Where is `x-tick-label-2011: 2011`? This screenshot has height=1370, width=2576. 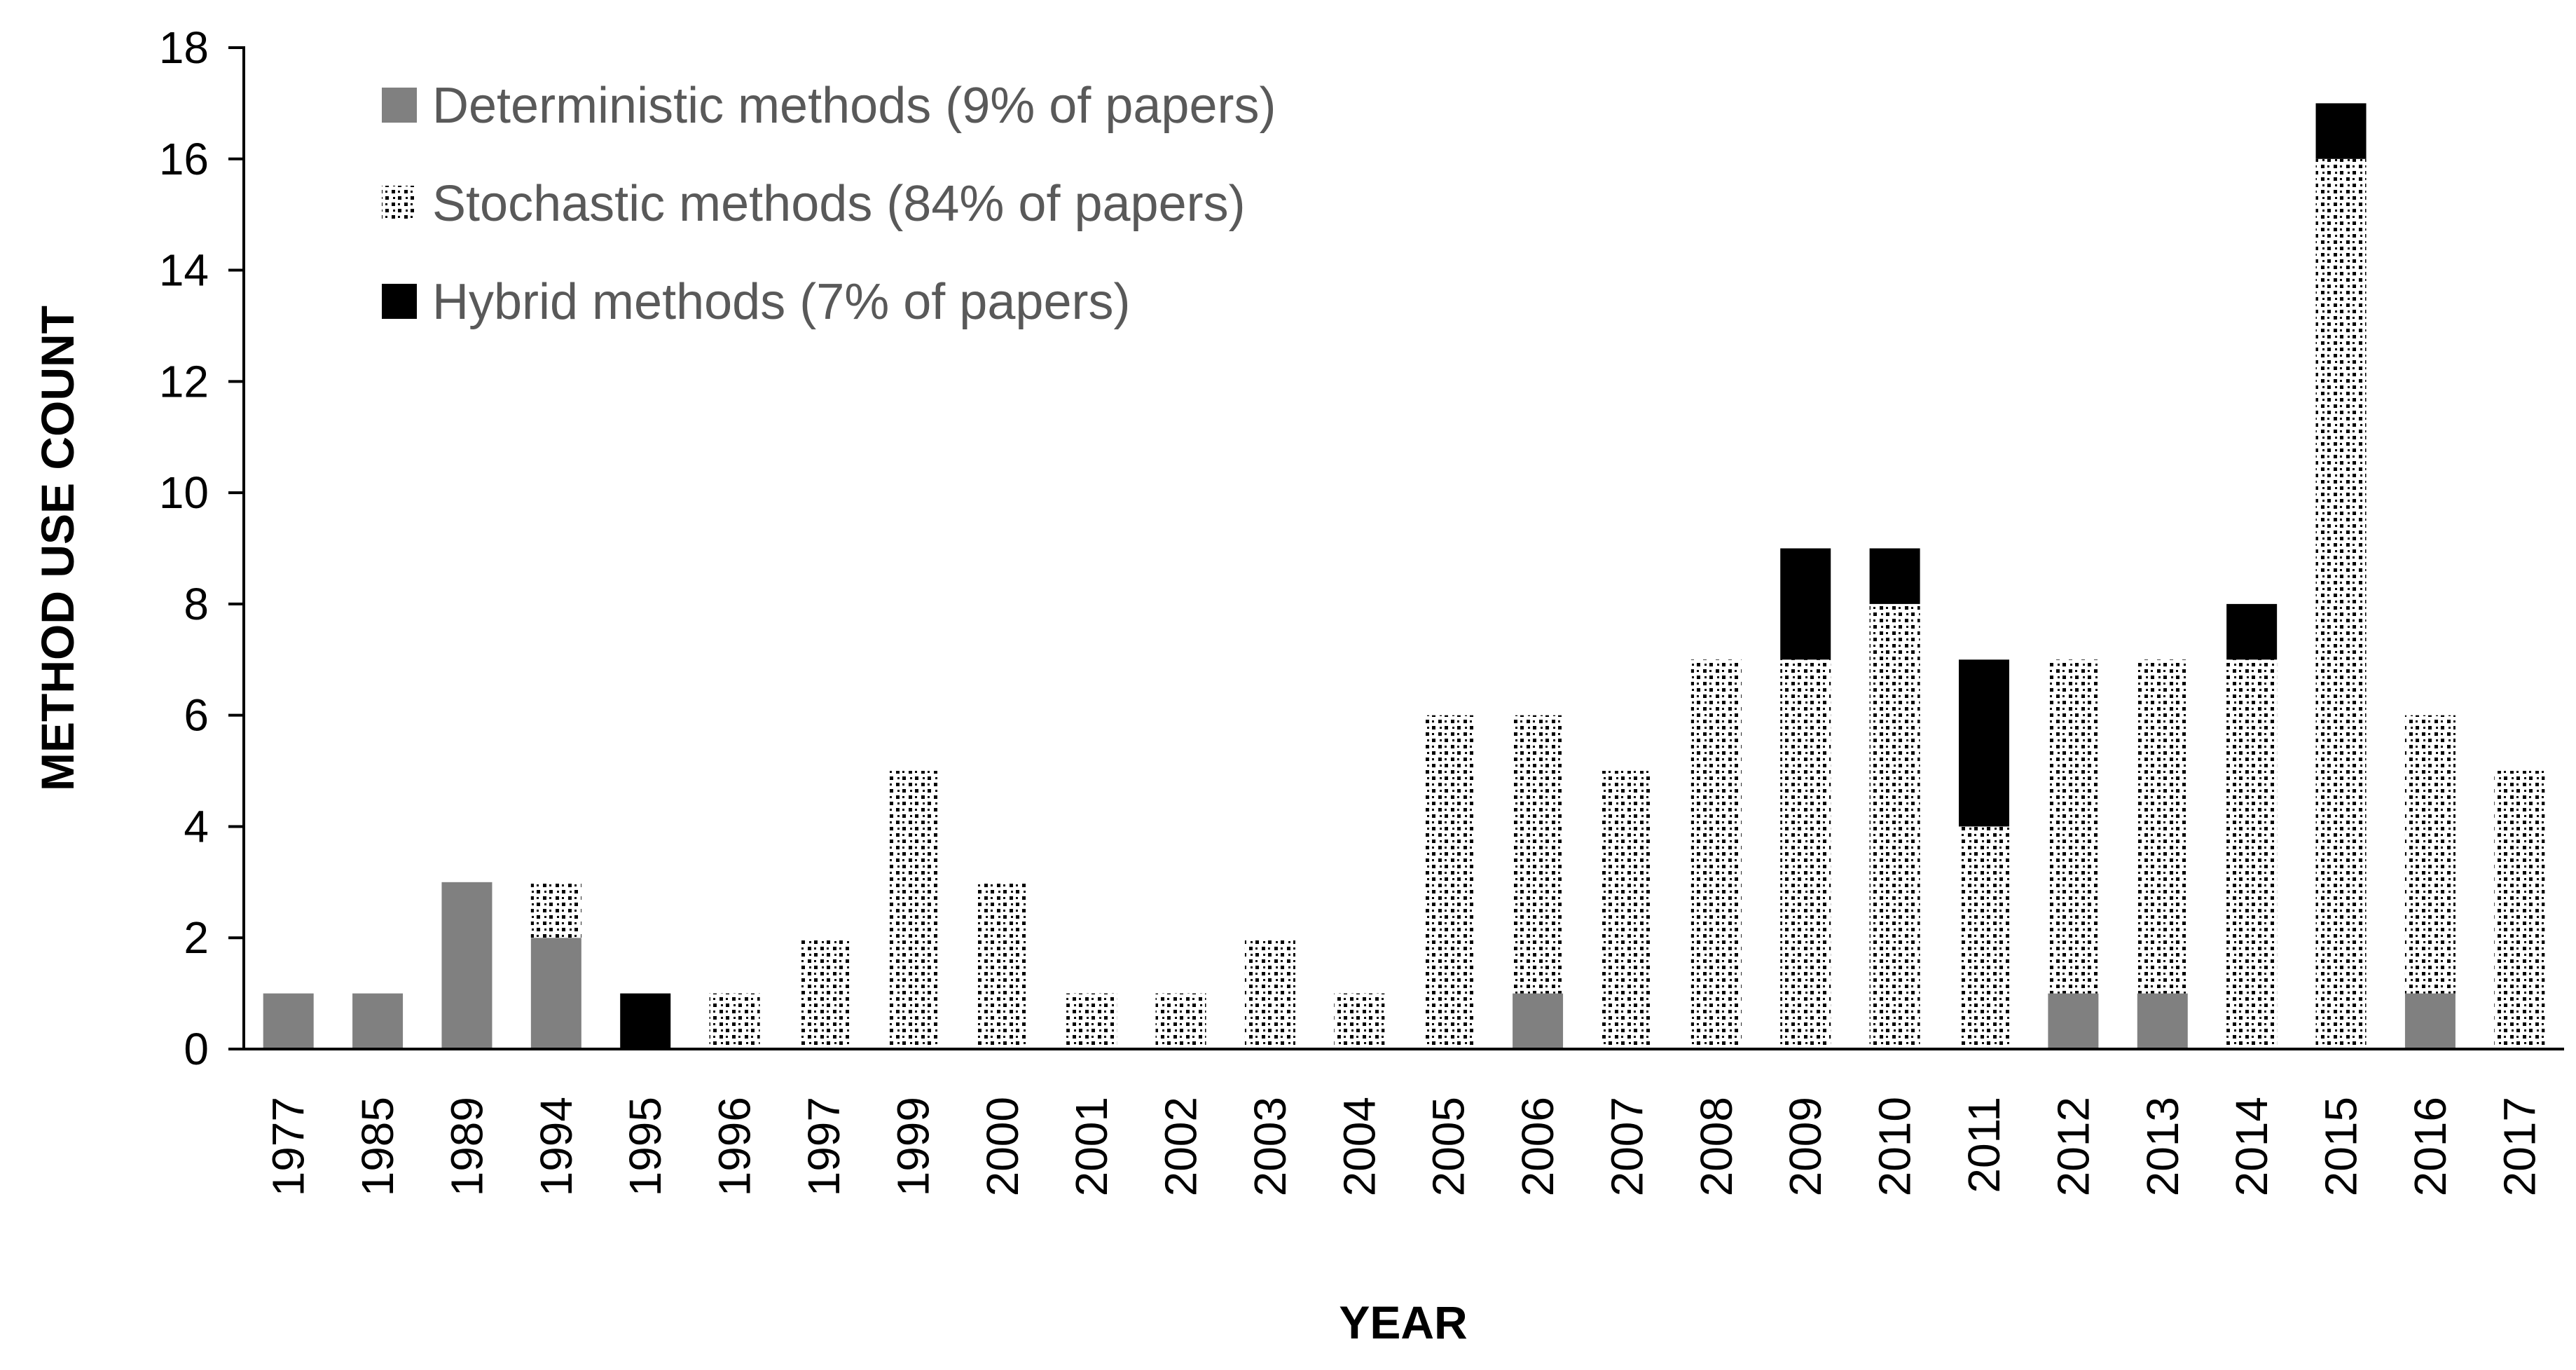
x-tick-label-2011: 2011 is located at coordinates (1984, 1145).